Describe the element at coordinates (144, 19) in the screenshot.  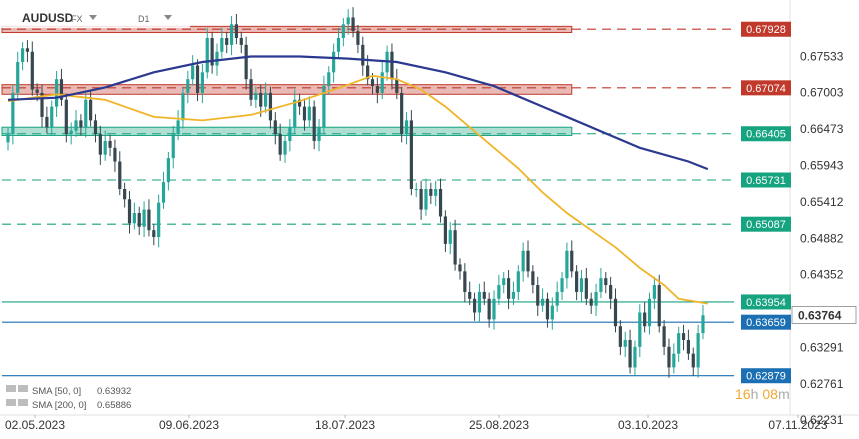
I see `timeframe-label: D1` at that location.